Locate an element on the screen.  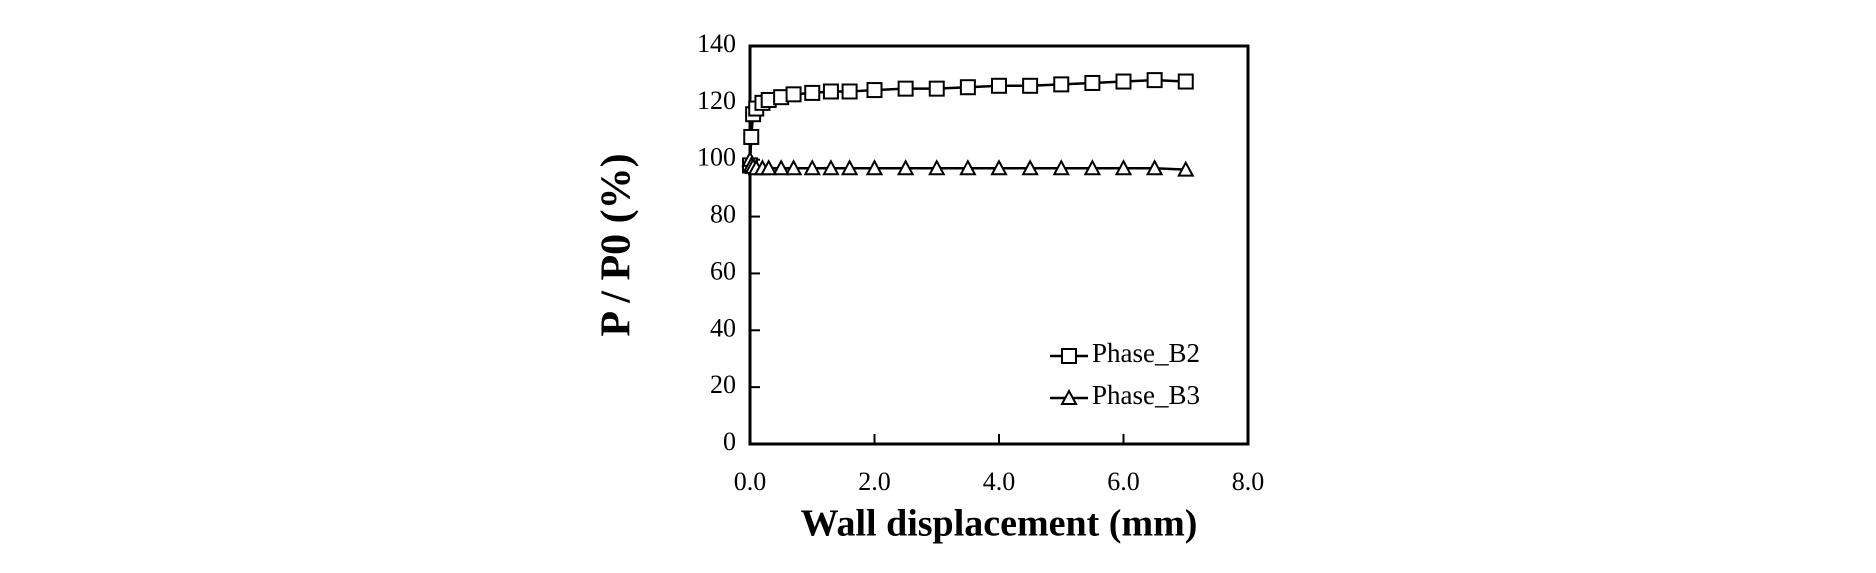
x-tick-label: 8.0 is located at coordinates (1248, 481).